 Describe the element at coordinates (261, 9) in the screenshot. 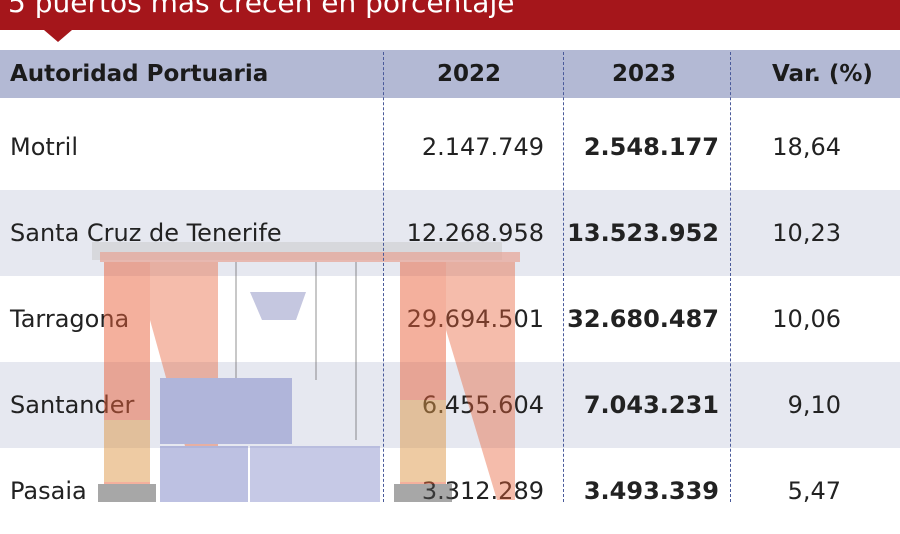

I see `table-title: 5 puertos más crecen en porcentaje` at that location.